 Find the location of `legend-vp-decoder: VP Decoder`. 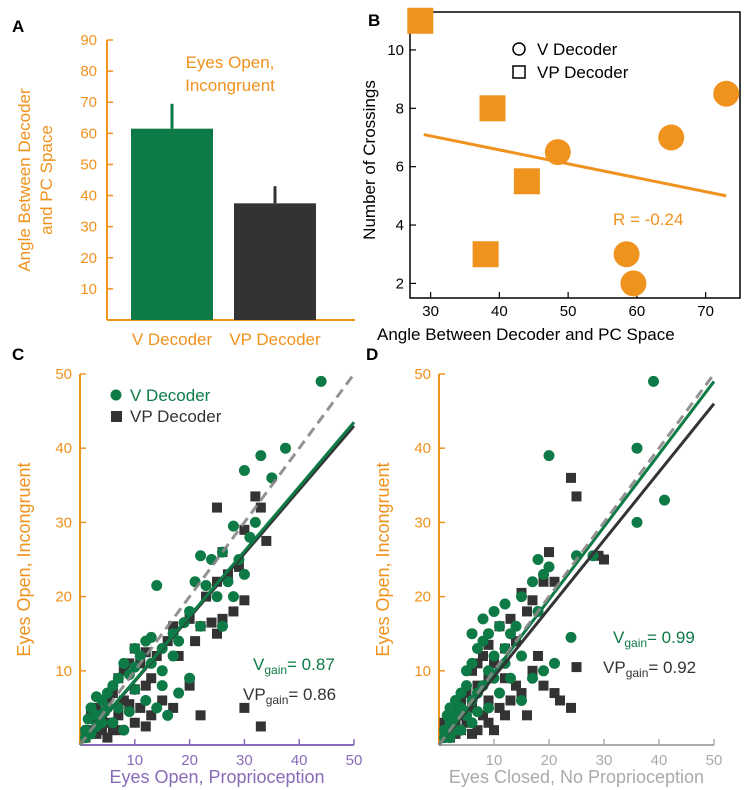

legend-vp-decoder: VP Decoder is located at coordinates (176, 416).